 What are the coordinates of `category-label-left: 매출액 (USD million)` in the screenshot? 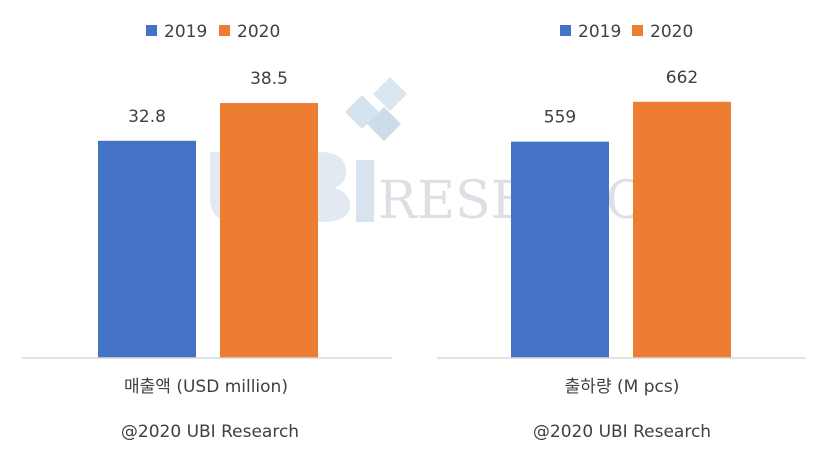 It's located at (206, 387).